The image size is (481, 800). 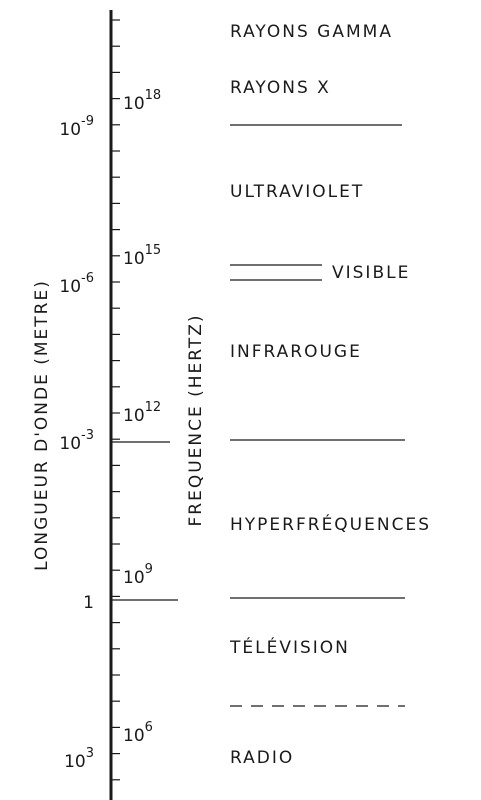 What do you see at coordinates (296, 352) in the screenshot?
I see `band-label: INFRAROUGE` at bounding box center [296, 352].